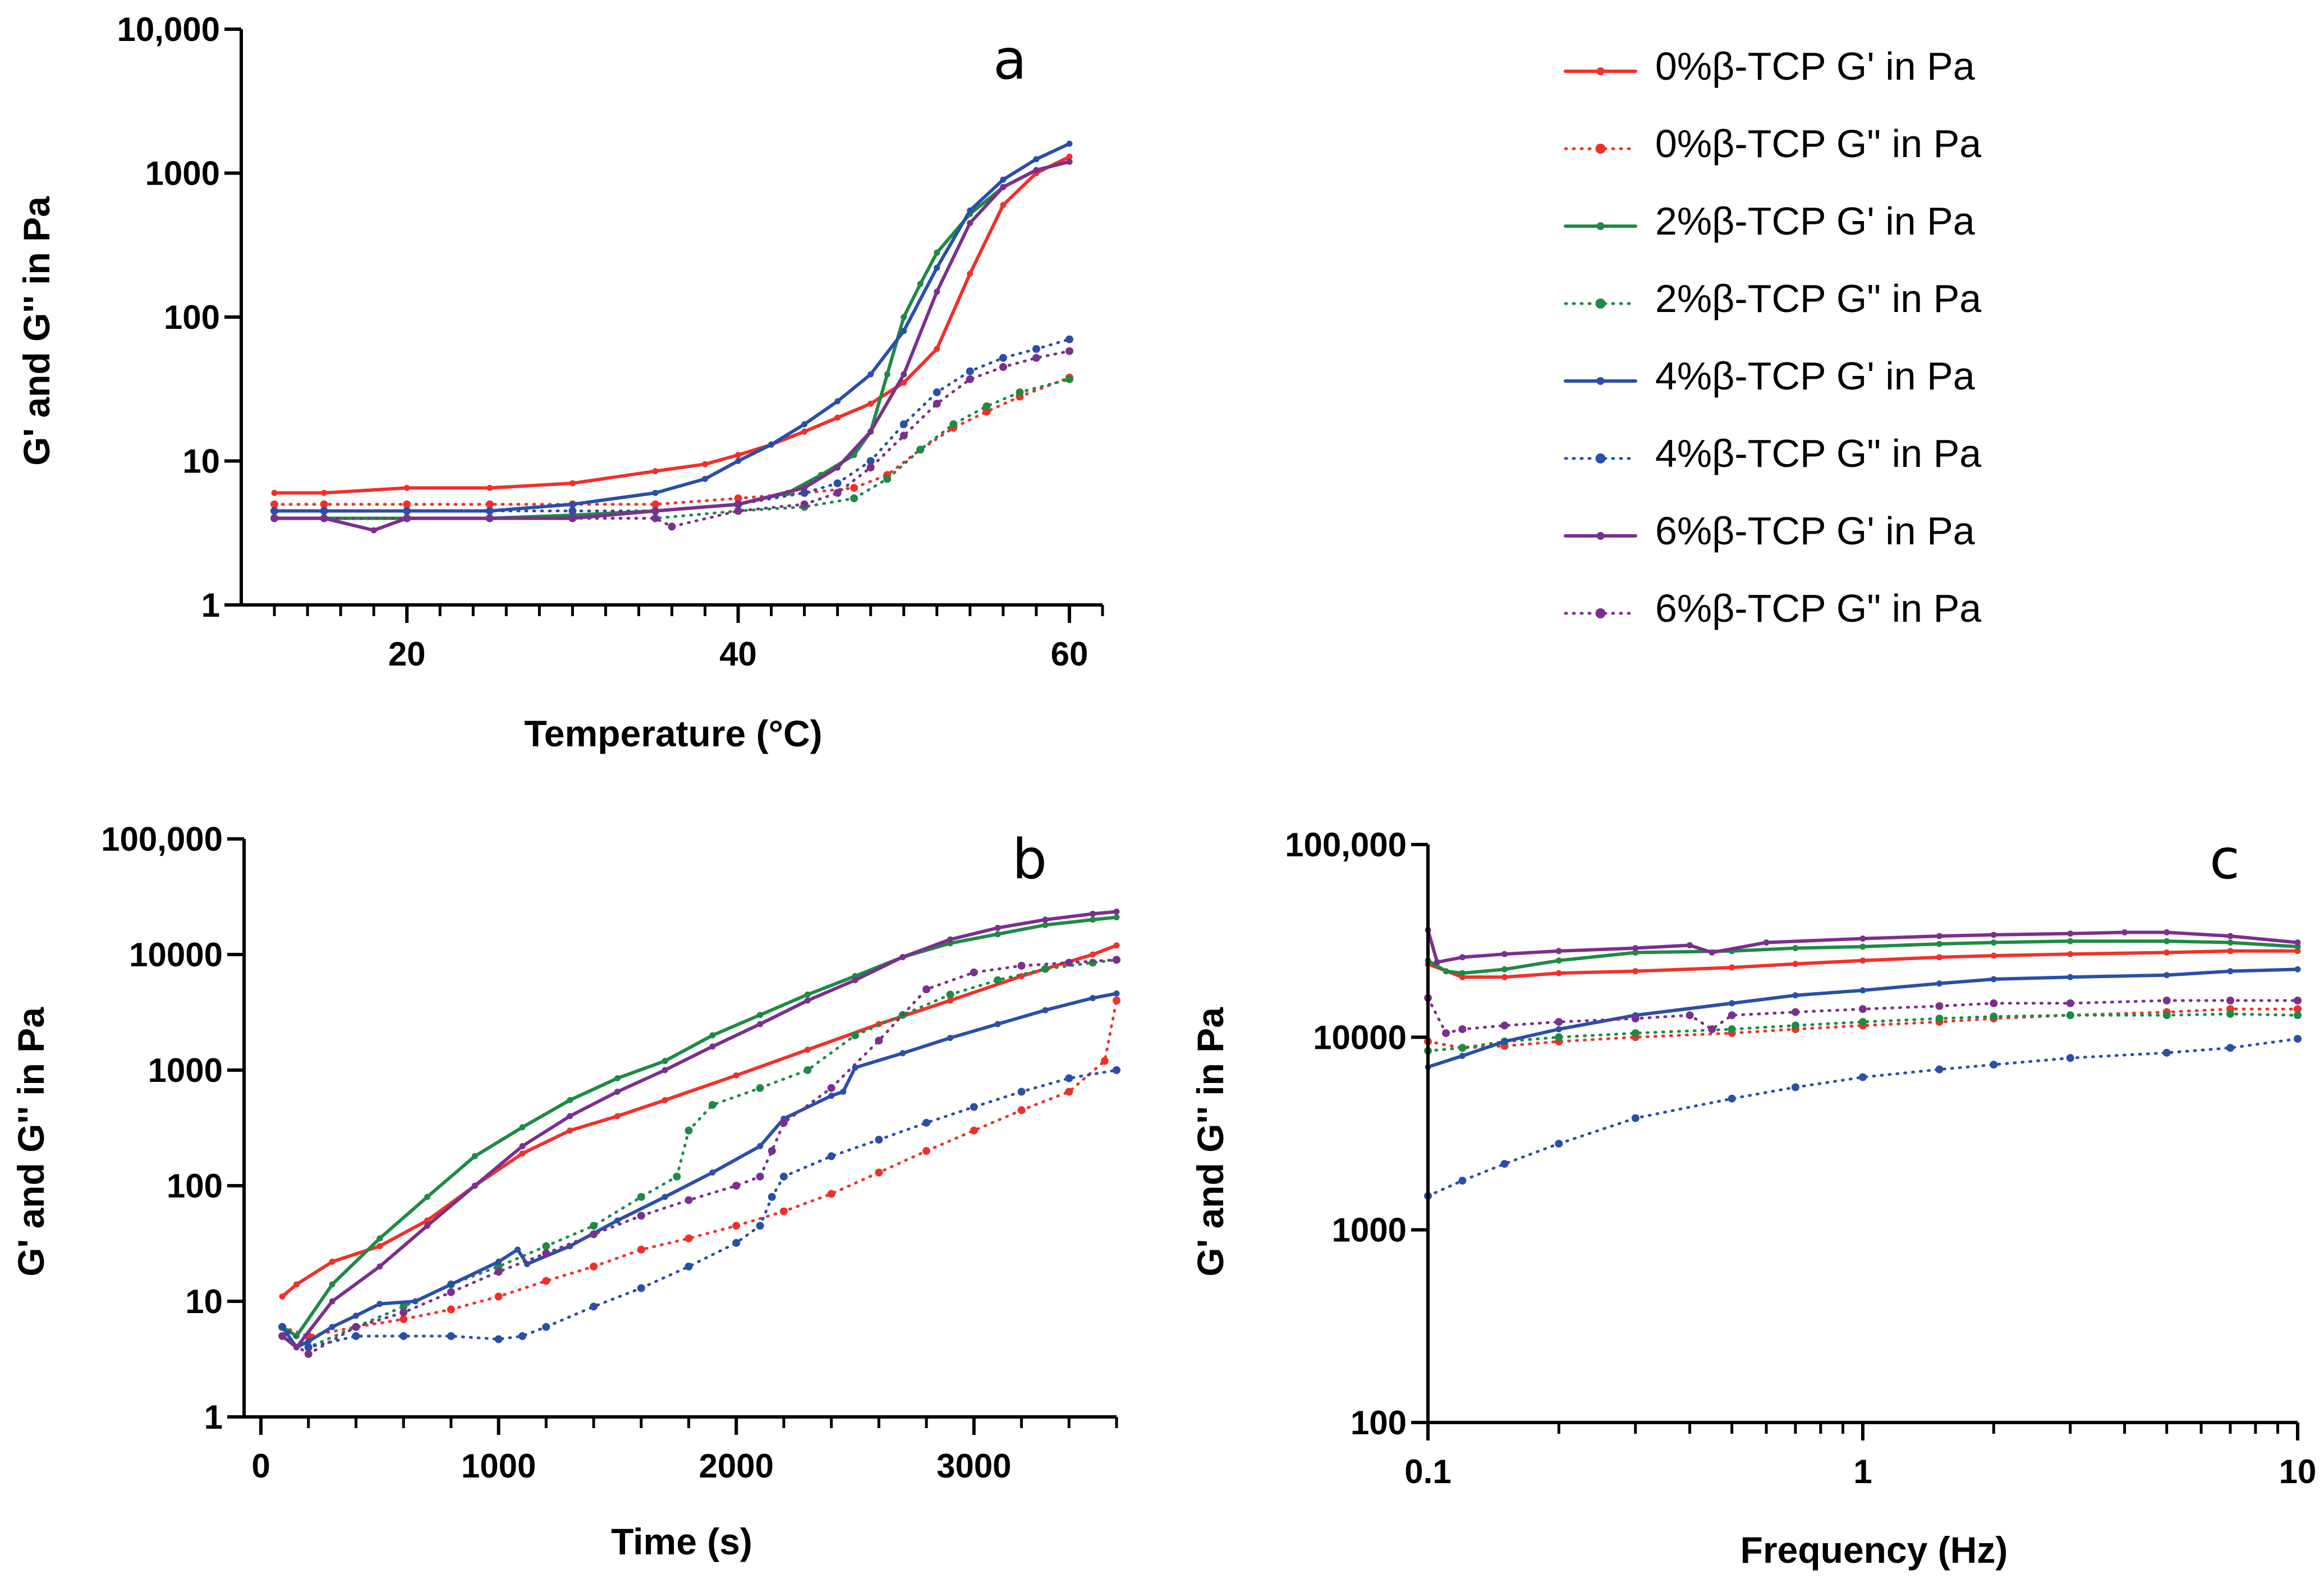 The height and width of the screenshot is (1583, 2324). What do you see at coordinates (1600, 149) in the screenshot?
I see `legend-marker` at bounding box center [1600, 149].